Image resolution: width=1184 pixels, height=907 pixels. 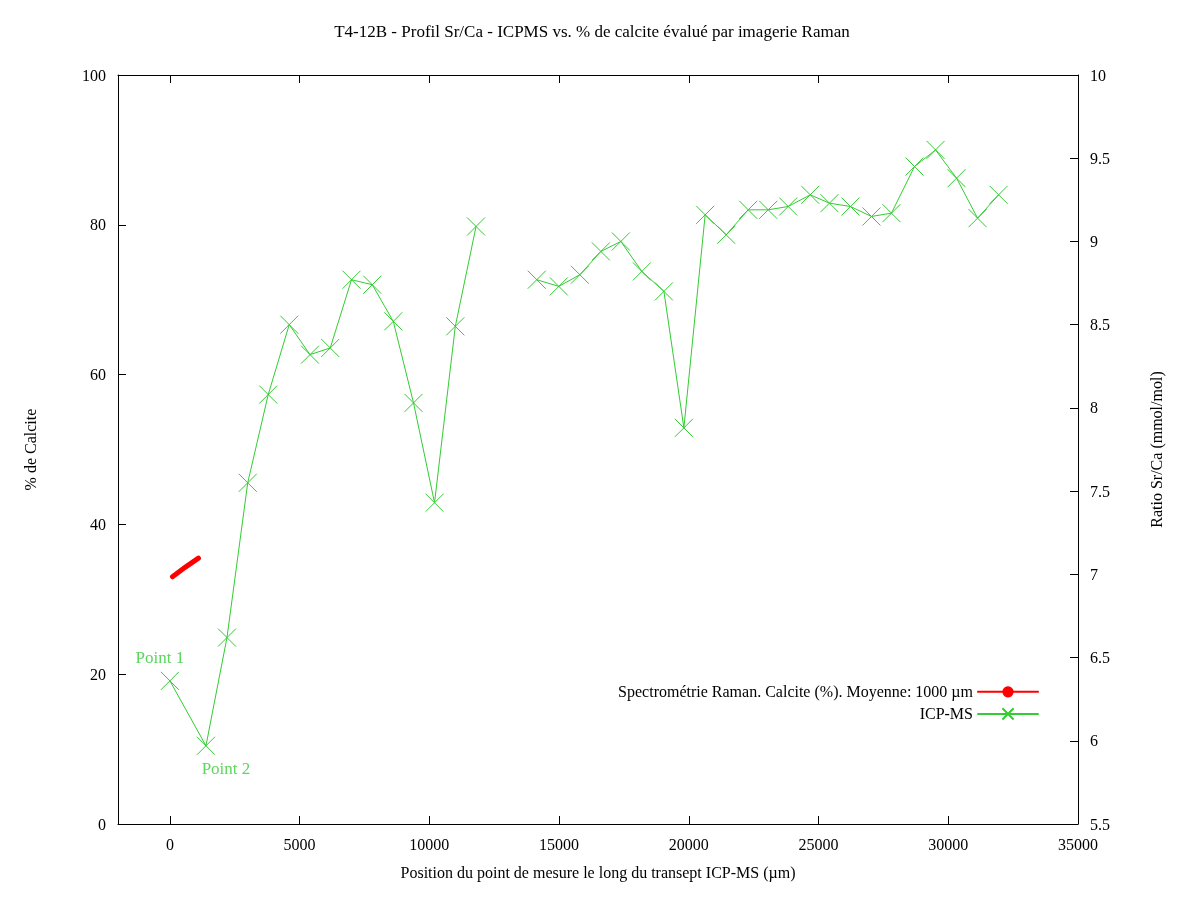 What do you see at coordinates (102, 824) in the screenshot?
I see `y-tick-label: 0` at bounding box center [102, 824].